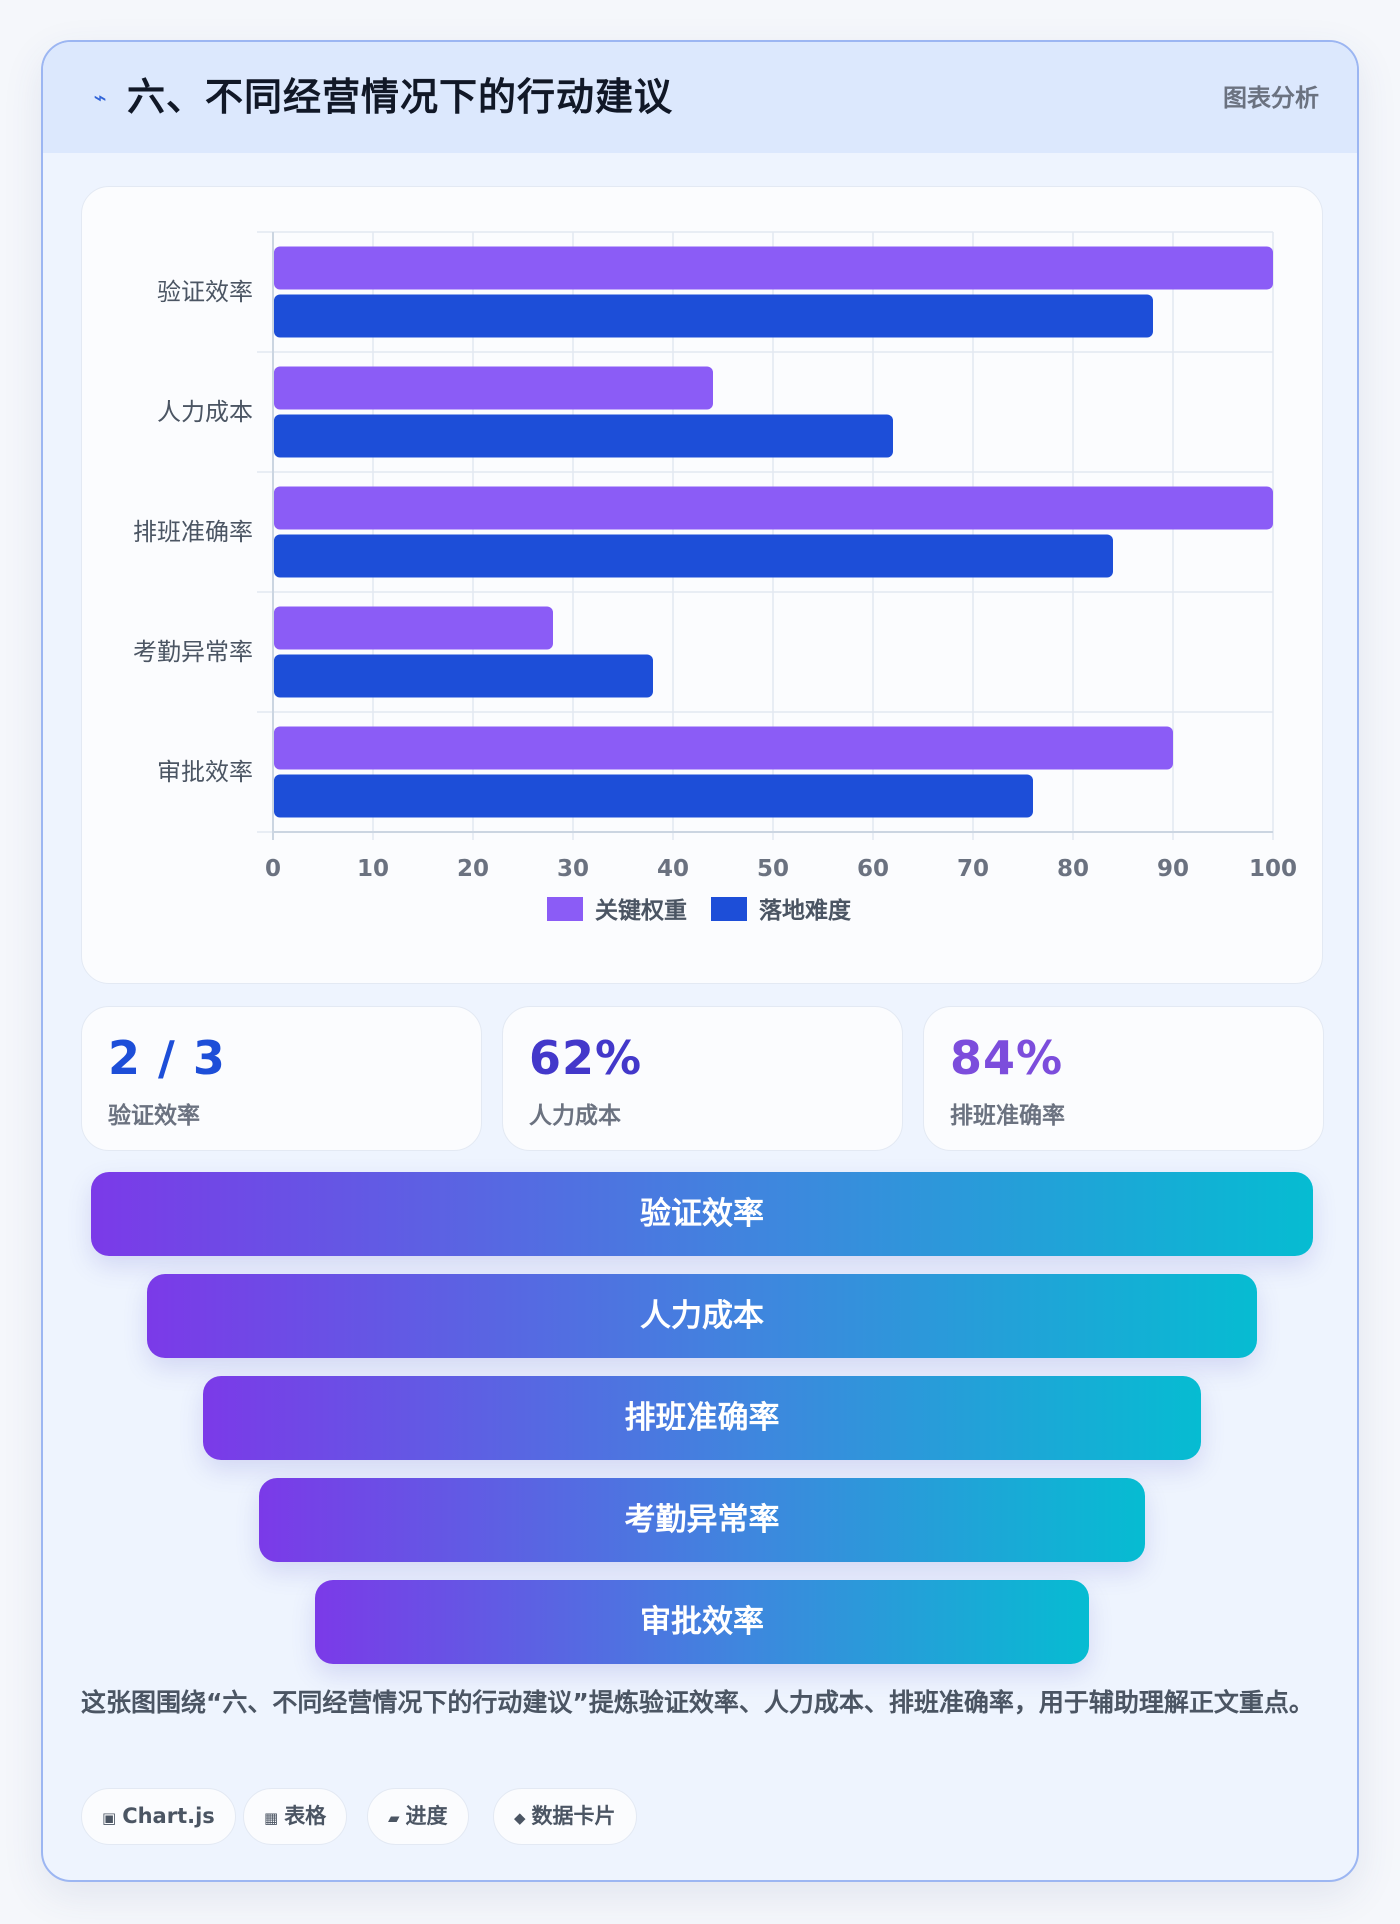  Describe the element at coordinates (702, 1520) in the screenshot. I see `funnel-step-4: 考勤异常率` at that location.